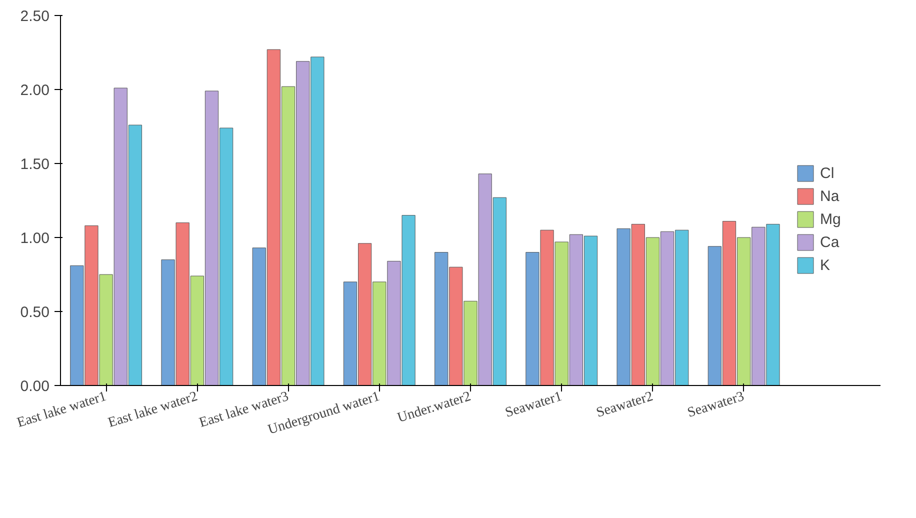  What do you see at coordinates (35, 164) in the screenshot?
I see `y-tick-label: 1.50` at bounding box center [35, 164].